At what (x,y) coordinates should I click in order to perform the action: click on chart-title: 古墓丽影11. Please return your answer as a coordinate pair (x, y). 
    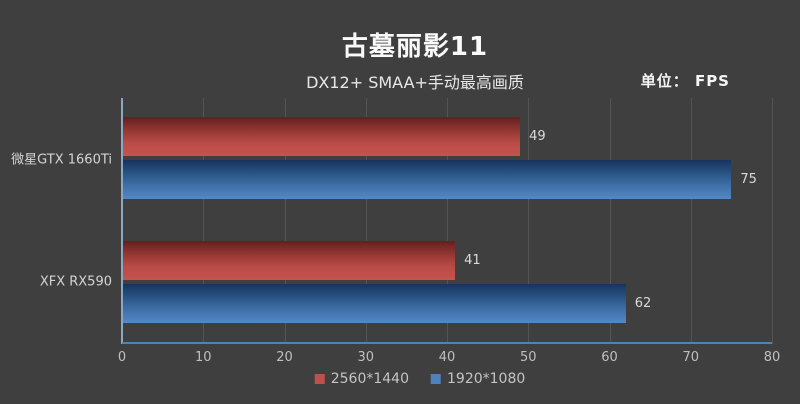
    Looking at the image, I should click on (415, 47).